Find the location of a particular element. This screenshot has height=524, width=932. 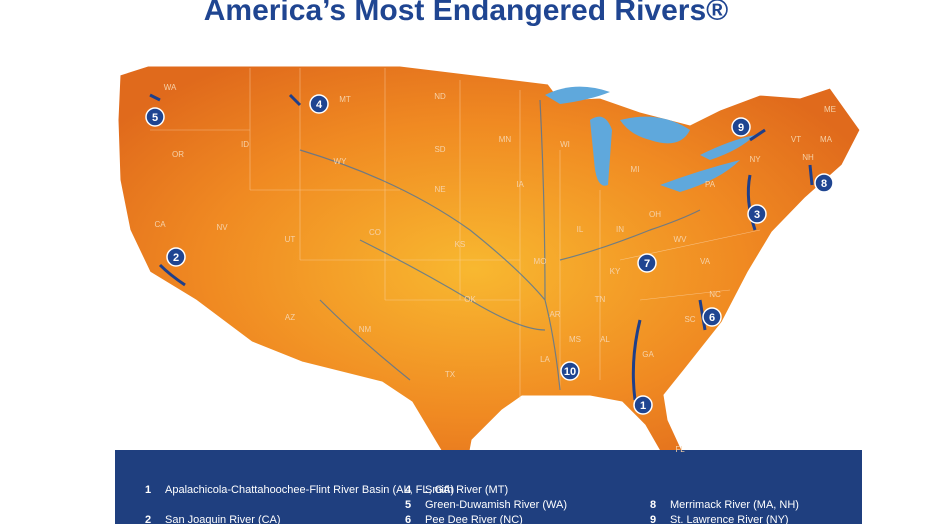

state-label: NH is located at coordinates (808, 157).